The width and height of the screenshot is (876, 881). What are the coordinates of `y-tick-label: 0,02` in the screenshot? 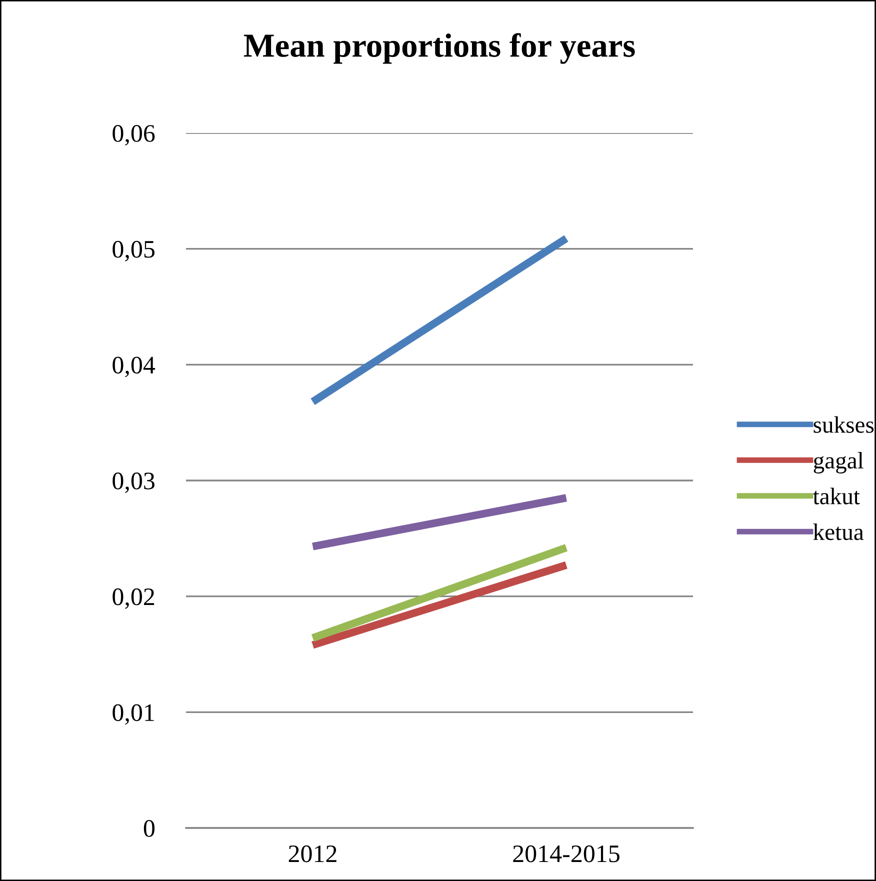 It's located at (133, 598).